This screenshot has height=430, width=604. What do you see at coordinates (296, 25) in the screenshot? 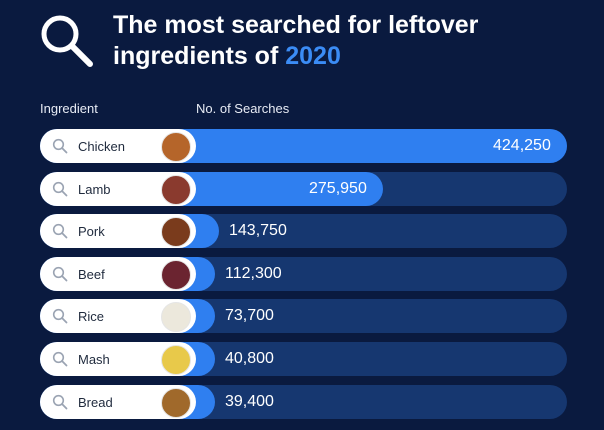
I see `title-line-1: The most searched for leftover` at bounding box center [296, 25].